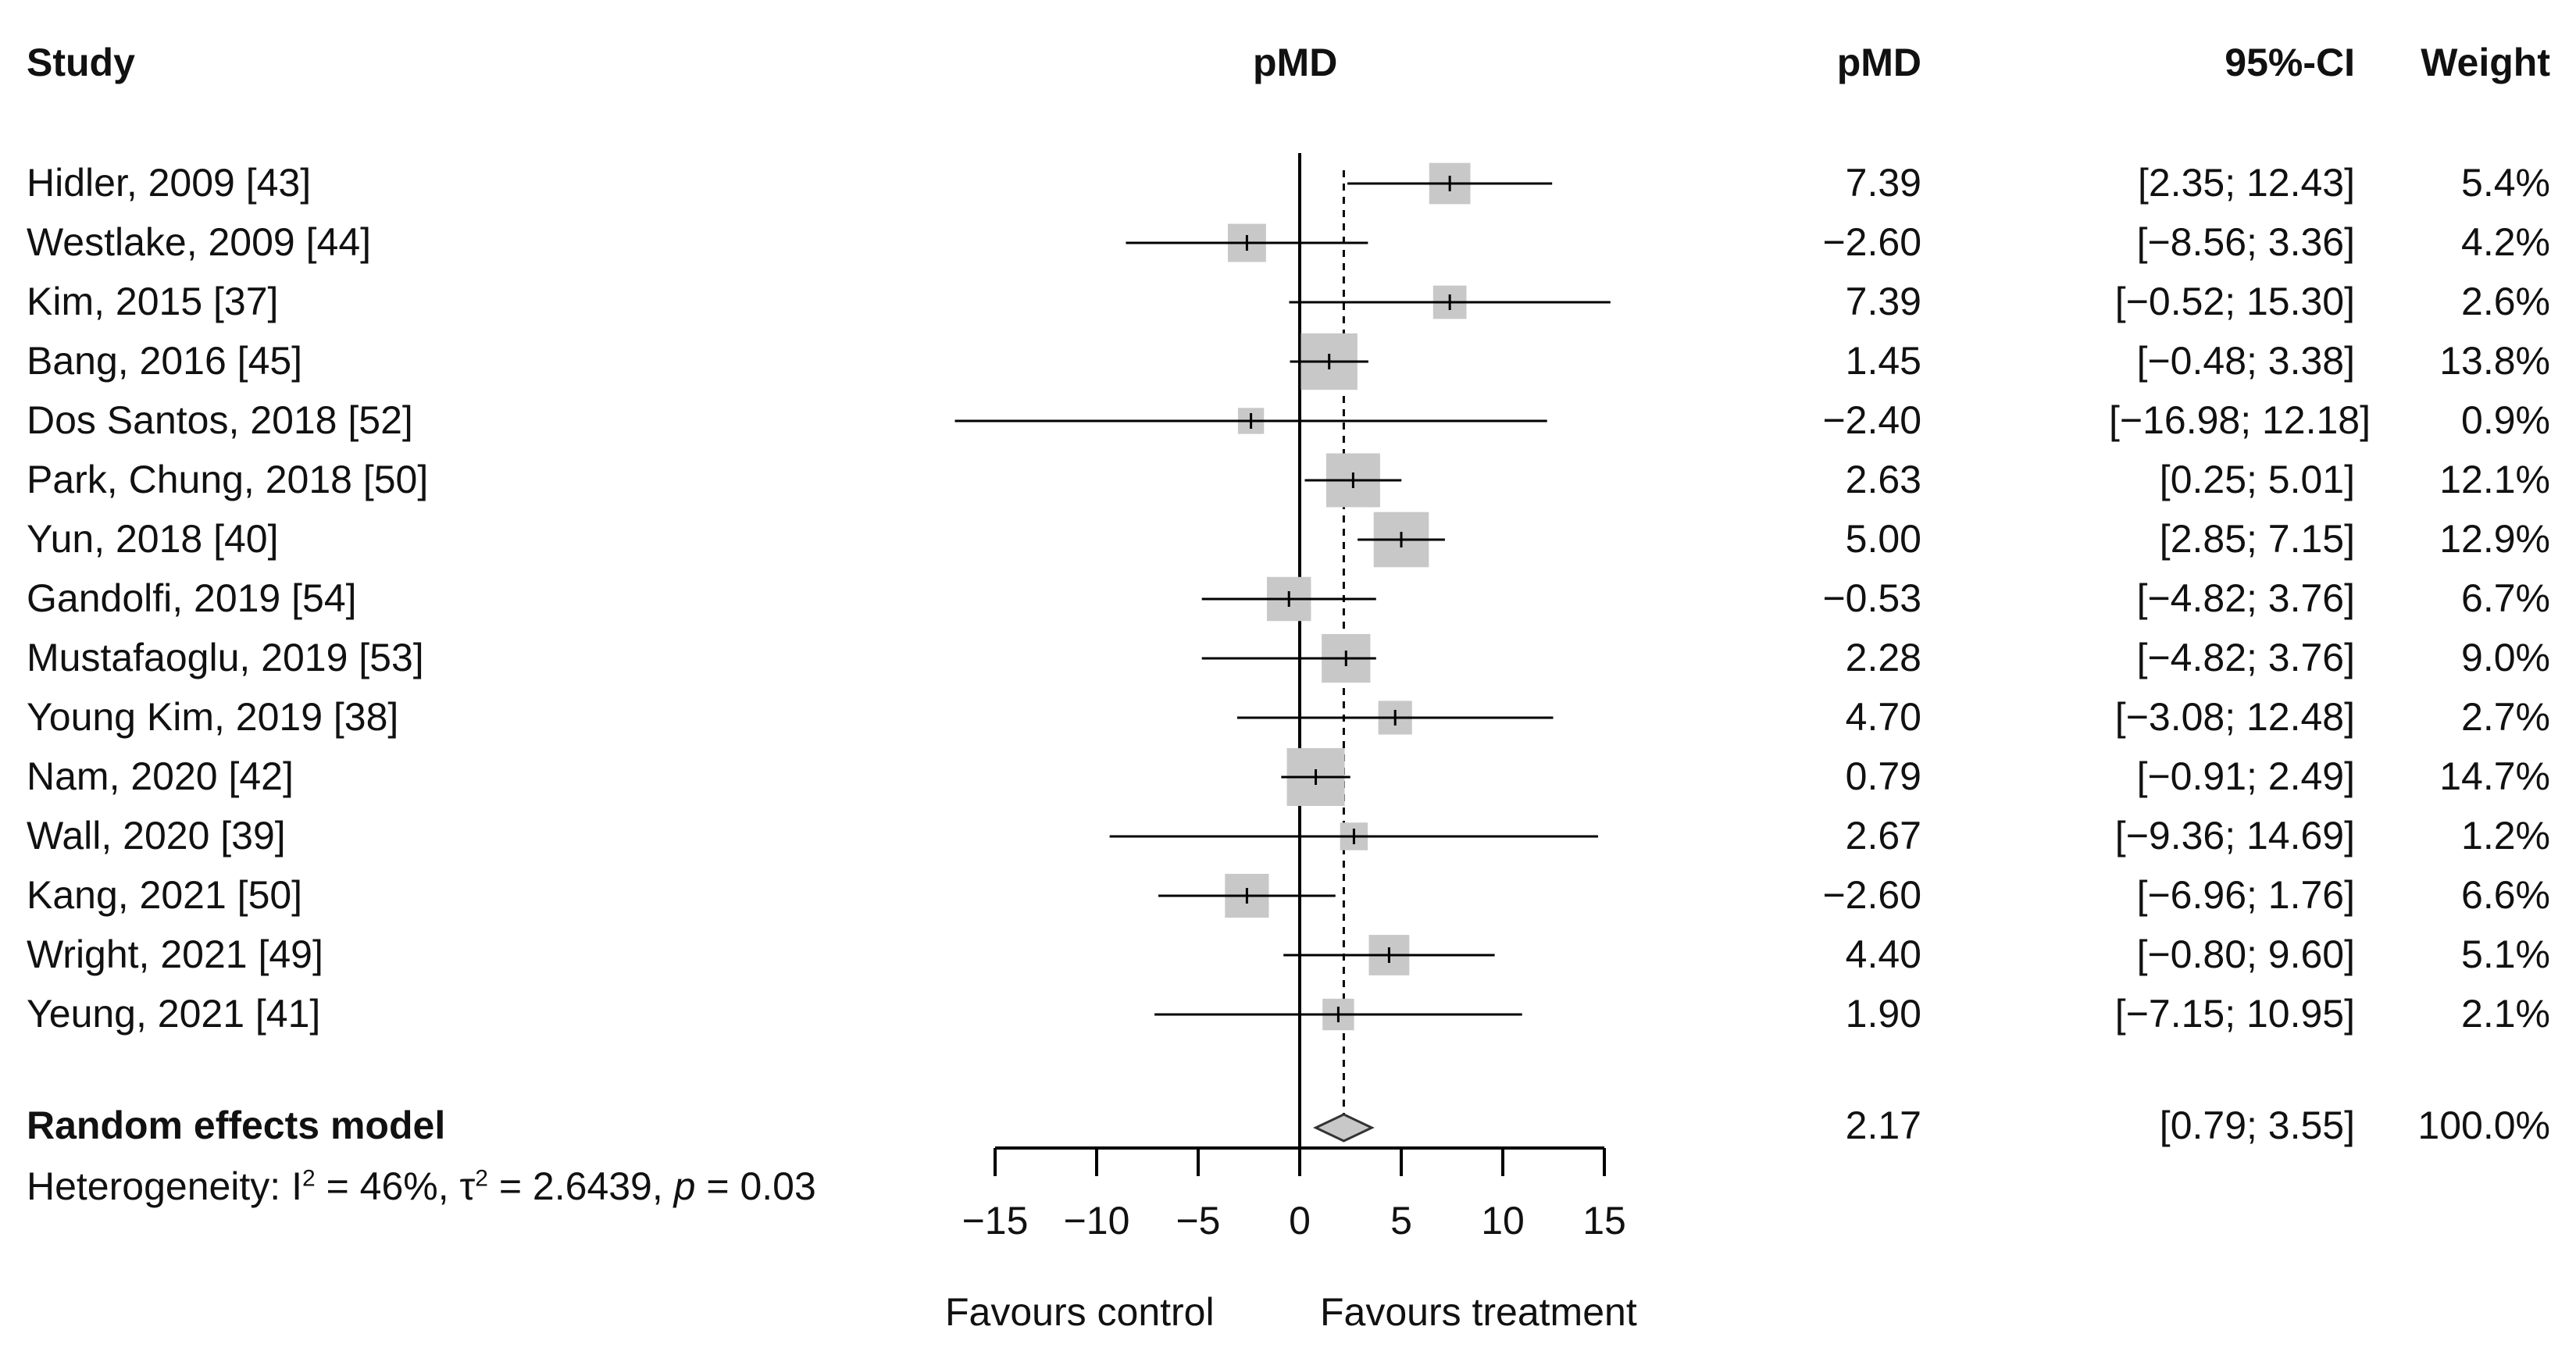 The image size is (2576, 1362). I want to click on study-effect: 1.45, so click(1883, 361).